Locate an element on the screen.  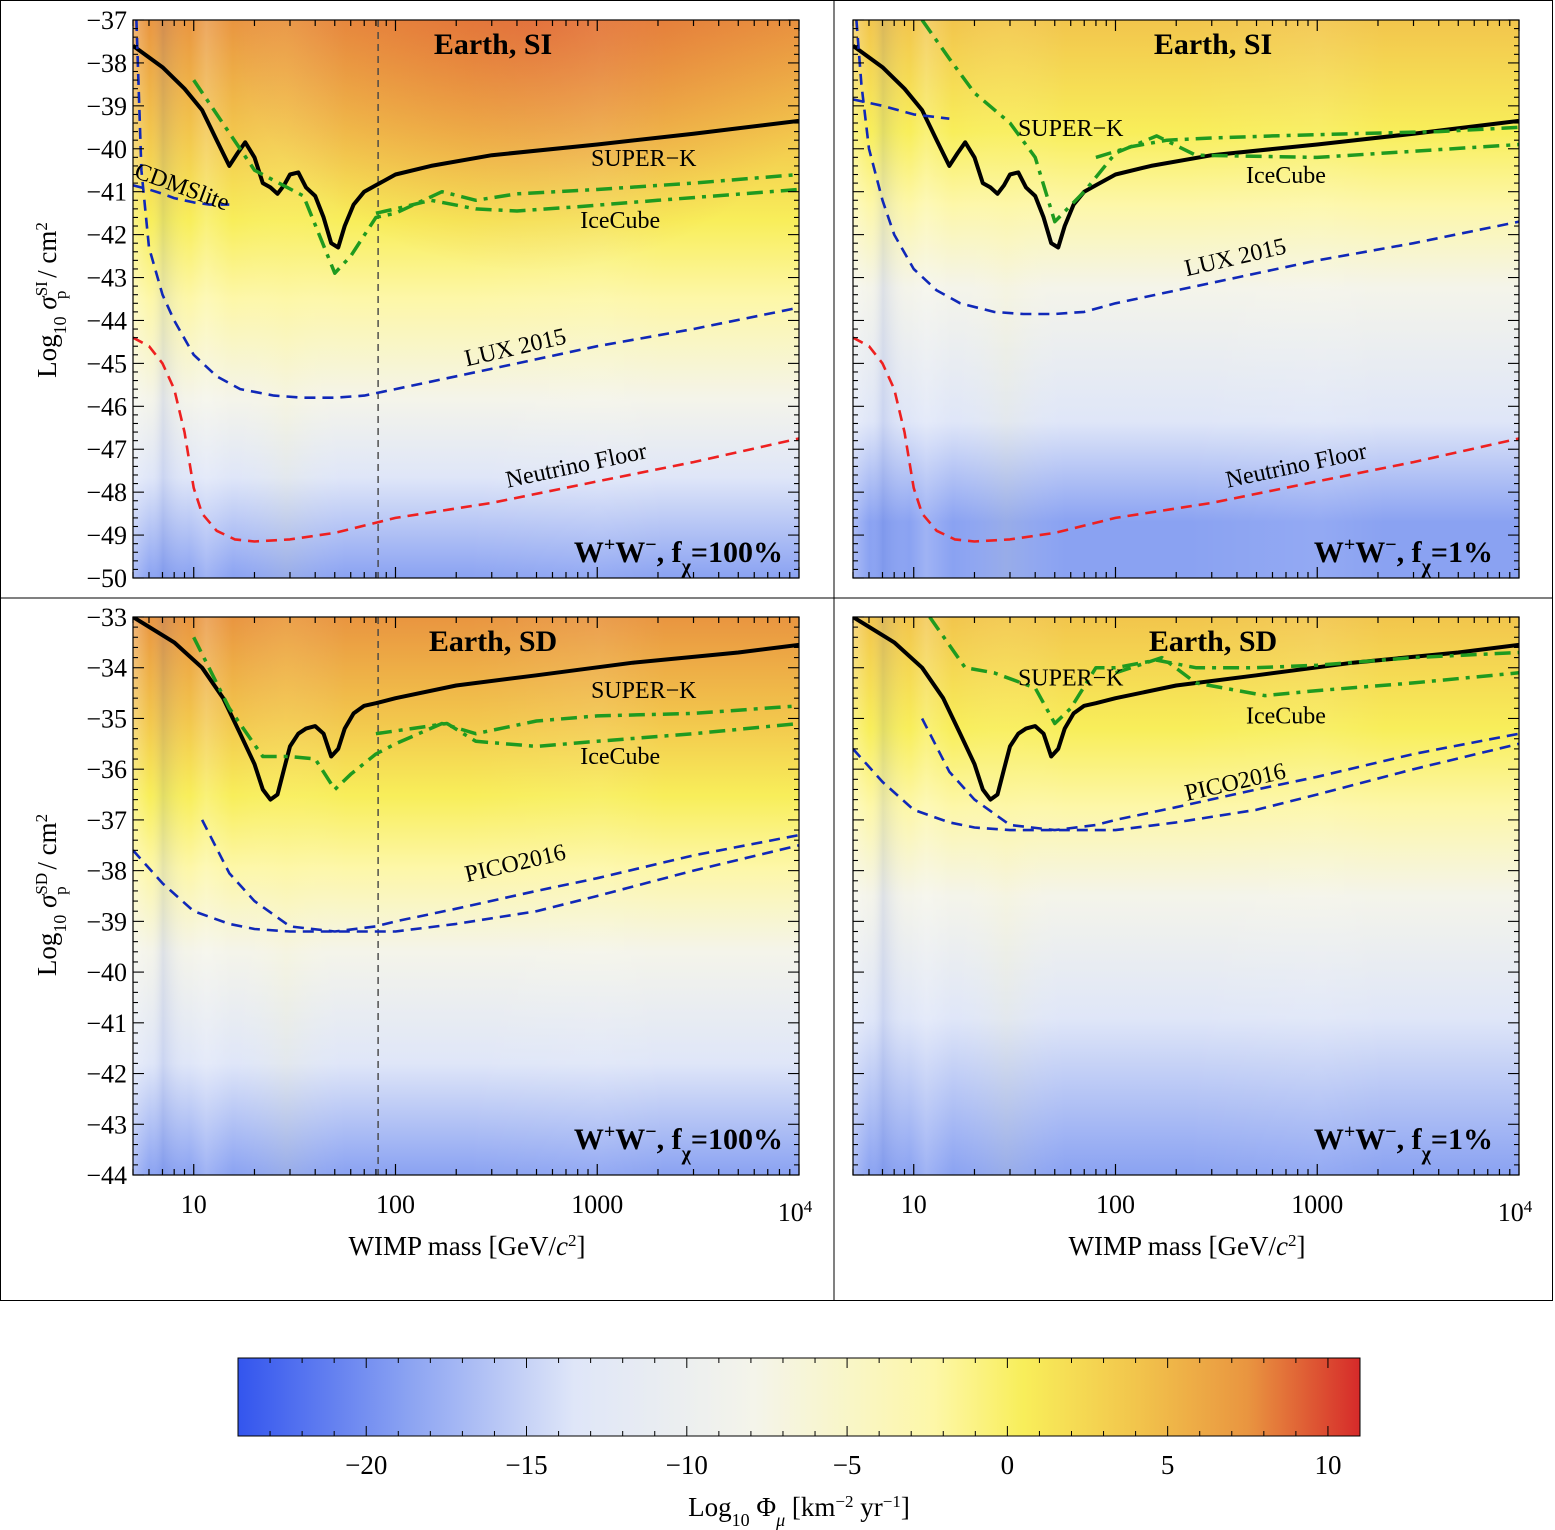
y-tick-label: −49 is located at coordinates (106, 535).